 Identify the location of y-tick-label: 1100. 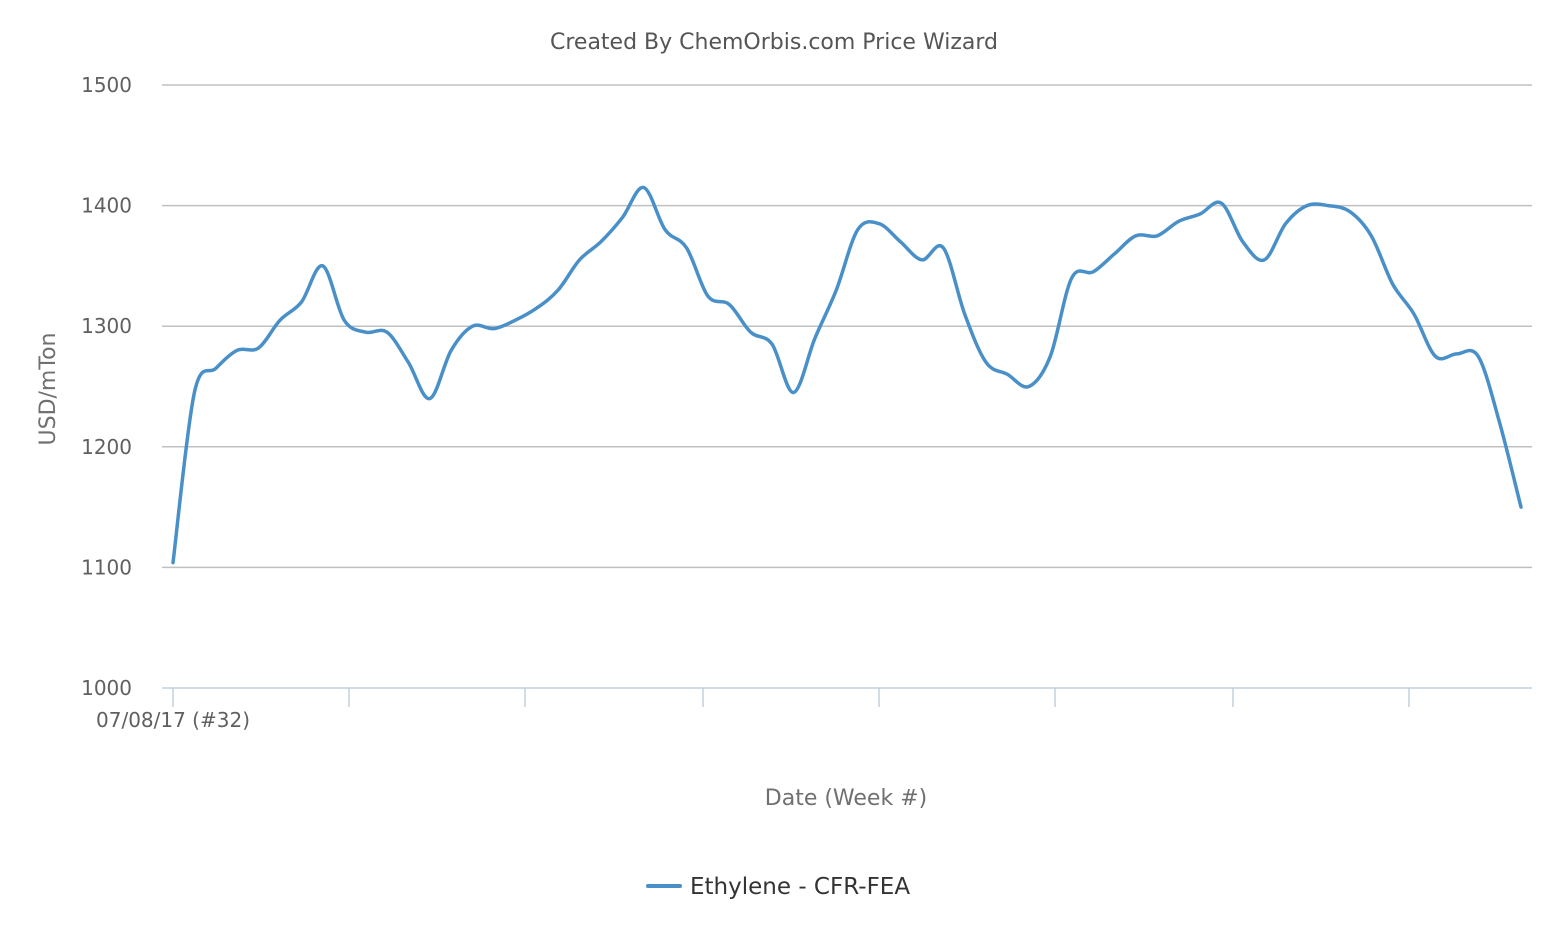
(106, 567).